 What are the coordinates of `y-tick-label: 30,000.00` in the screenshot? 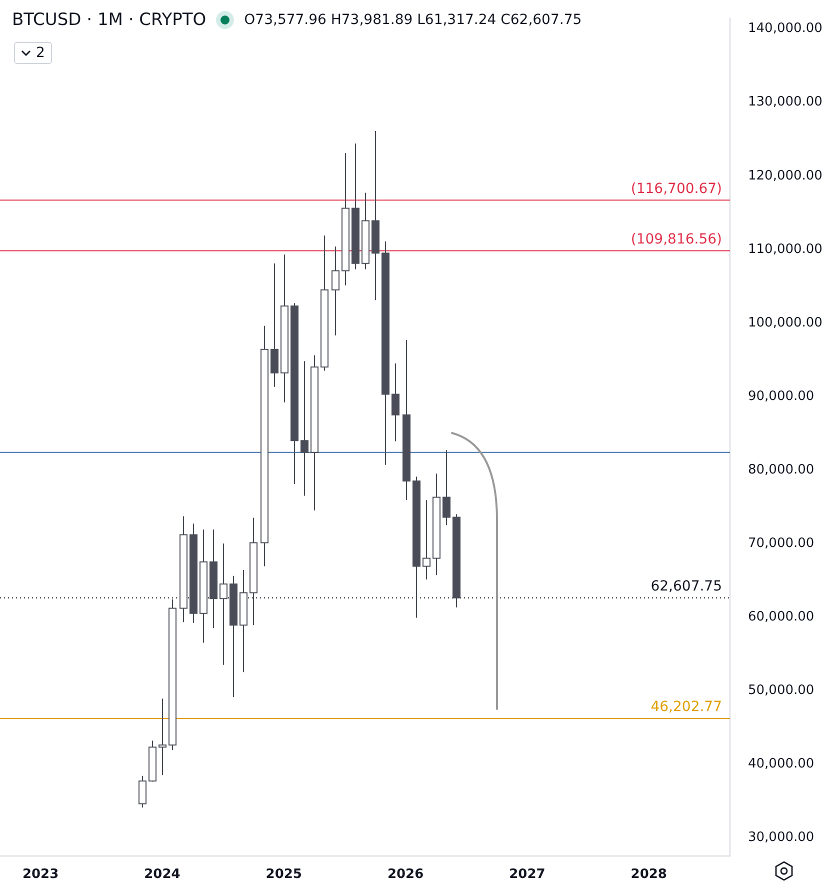 It's located at (781, 837).